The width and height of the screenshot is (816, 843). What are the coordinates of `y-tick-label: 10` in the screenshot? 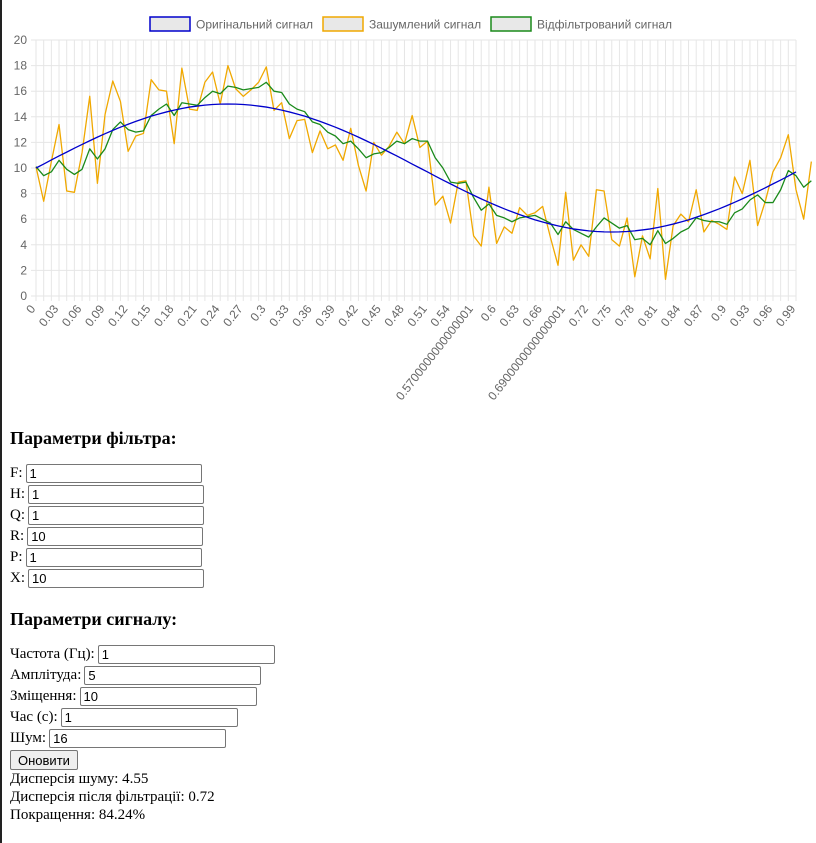 It's located at (21, 168).